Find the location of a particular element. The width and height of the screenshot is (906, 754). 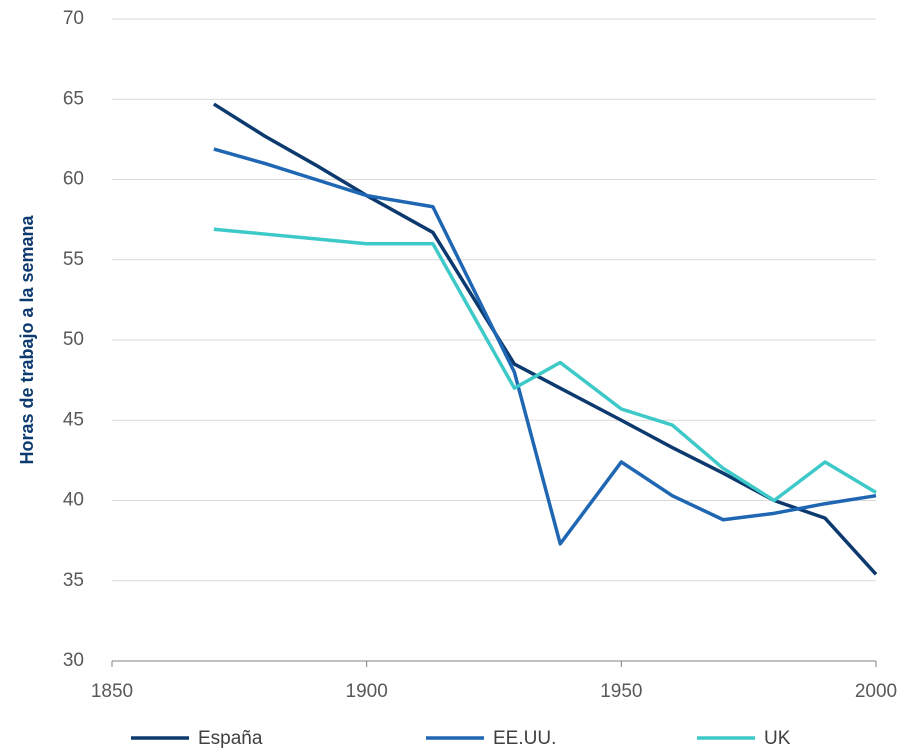

y-tick-label: 55 is located at coordinates (73, 259).